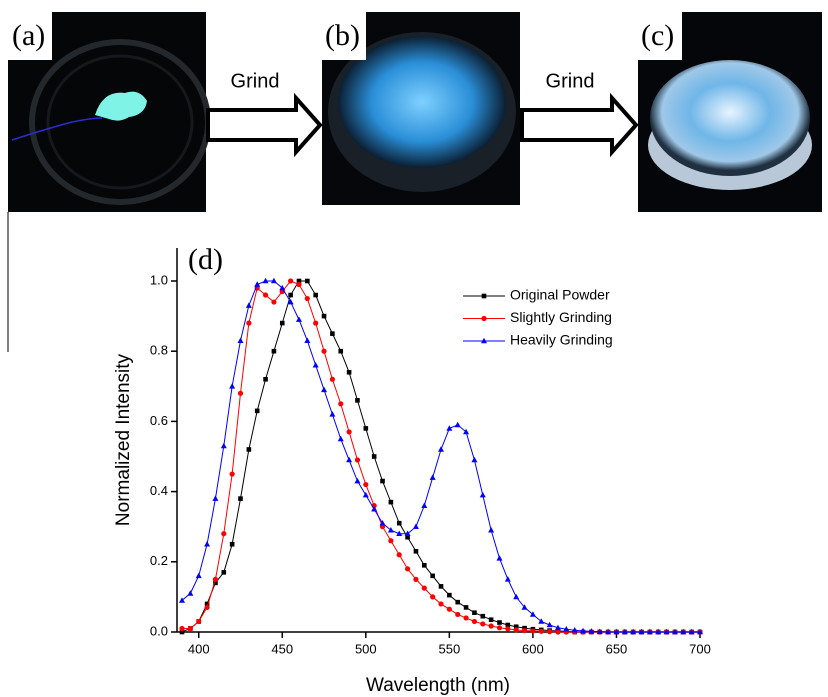  Describe the element at coordinates (438, 685) in the screenshot. I see `x-axis-label: Wavelength (nm)` at that location.